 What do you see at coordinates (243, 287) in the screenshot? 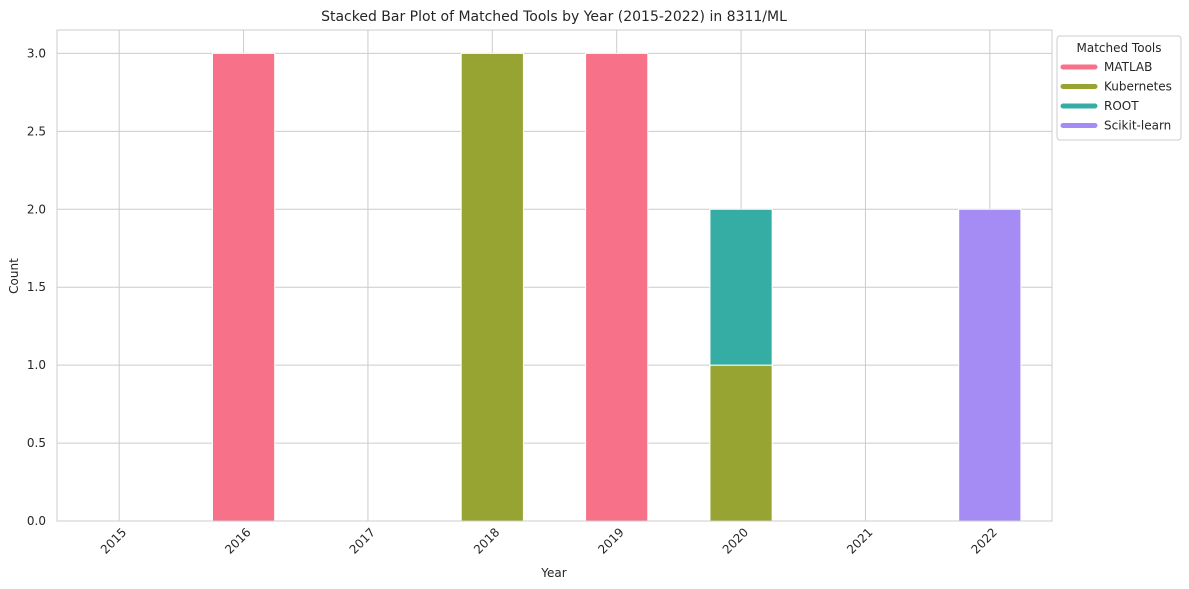
I see `bar-matlab-2016` at bounding box center [243, 287].